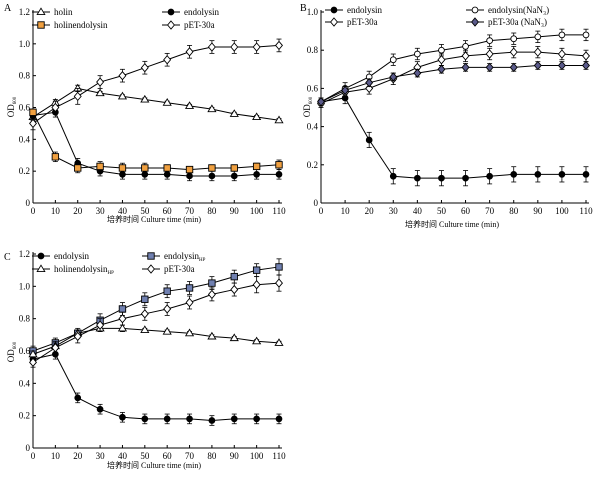 This screenshot has height=481, width=596. Describe the element at coordinates (11, 355) in the screenshot. I see `y-axis-title-main: OD` at that location.